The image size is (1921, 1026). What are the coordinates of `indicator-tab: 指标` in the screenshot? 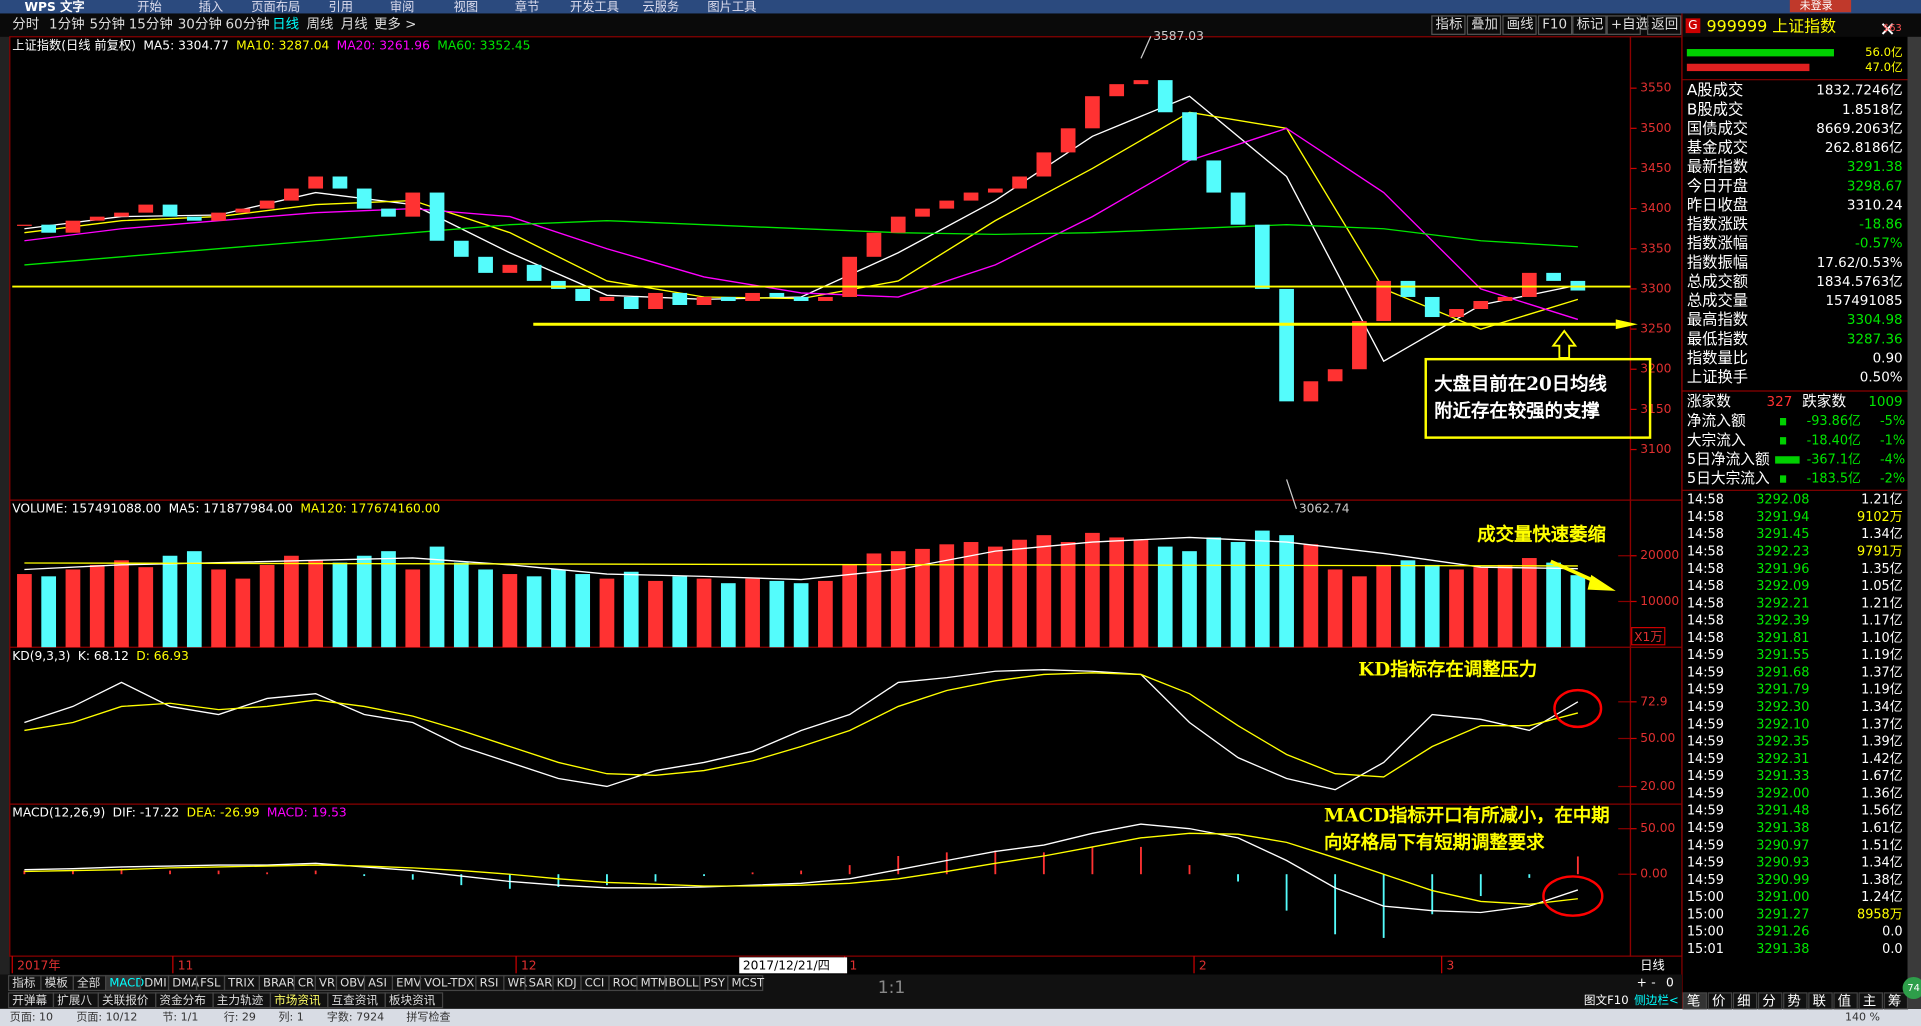 It's located at (24, 983).